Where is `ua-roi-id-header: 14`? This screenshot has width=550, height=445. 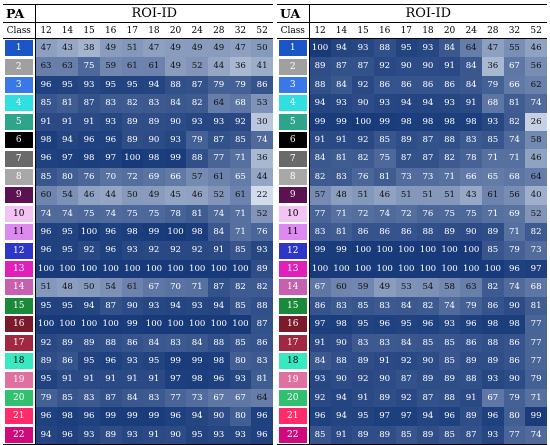
ua-roi-id-header: 14 is located at coordinates (341, 30).